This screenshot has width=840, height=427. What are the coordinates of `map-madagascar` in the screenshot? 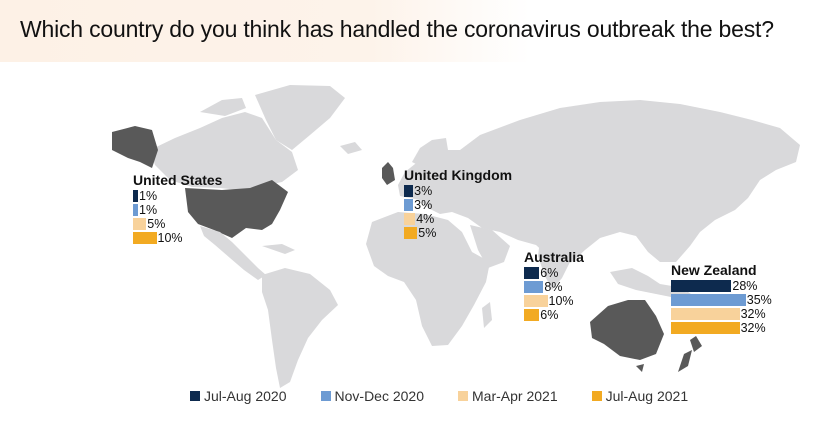 It's located at (487, 315).